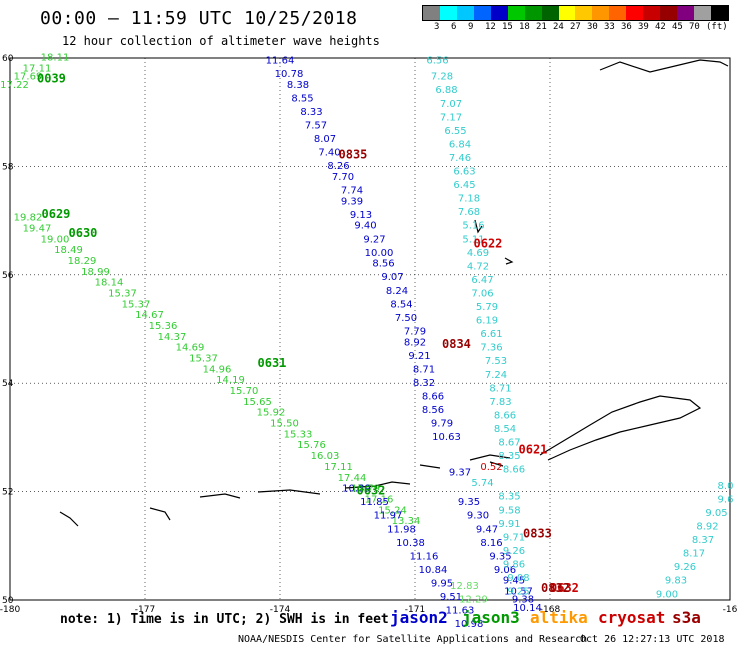 The height and width of the screenshot is (650, 740). Describe the element at coordinates (487, 529) in the screenshot. I see `wave-height-value: 9.47` at that location.